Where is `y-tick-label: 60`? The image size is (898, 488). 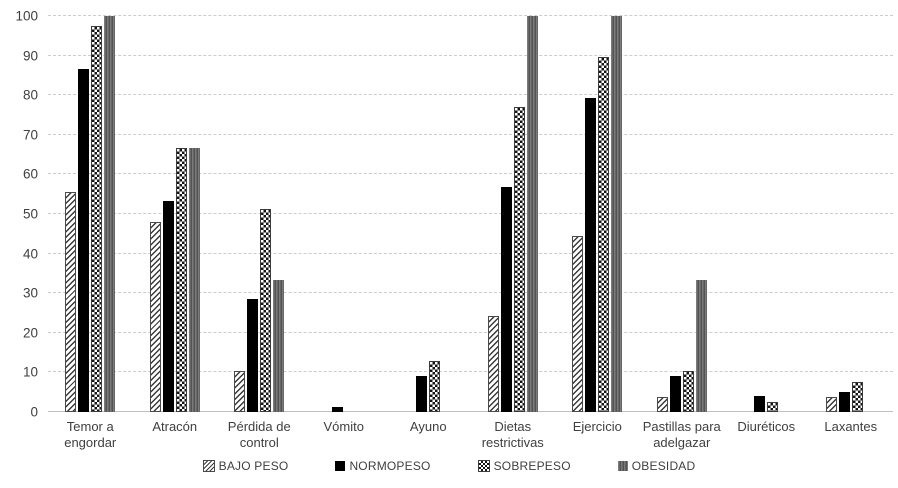 y-tick-label: 60 is located at coordinates (30, 174).